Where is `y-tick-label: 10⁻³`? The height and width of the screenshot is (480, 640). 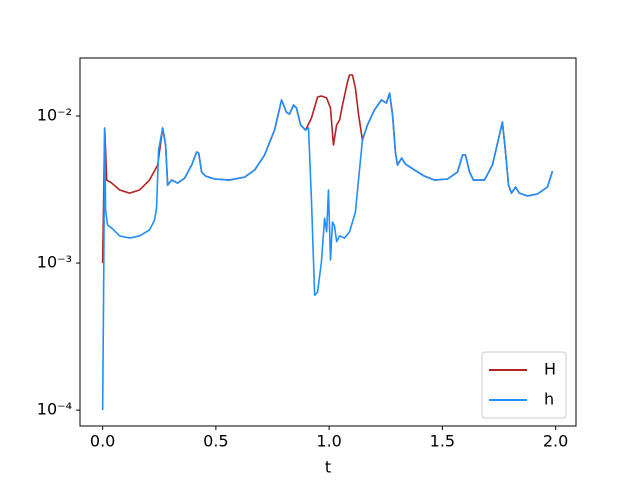
y-tick-label: 10⁻³ is located at coordinates (54, 262).